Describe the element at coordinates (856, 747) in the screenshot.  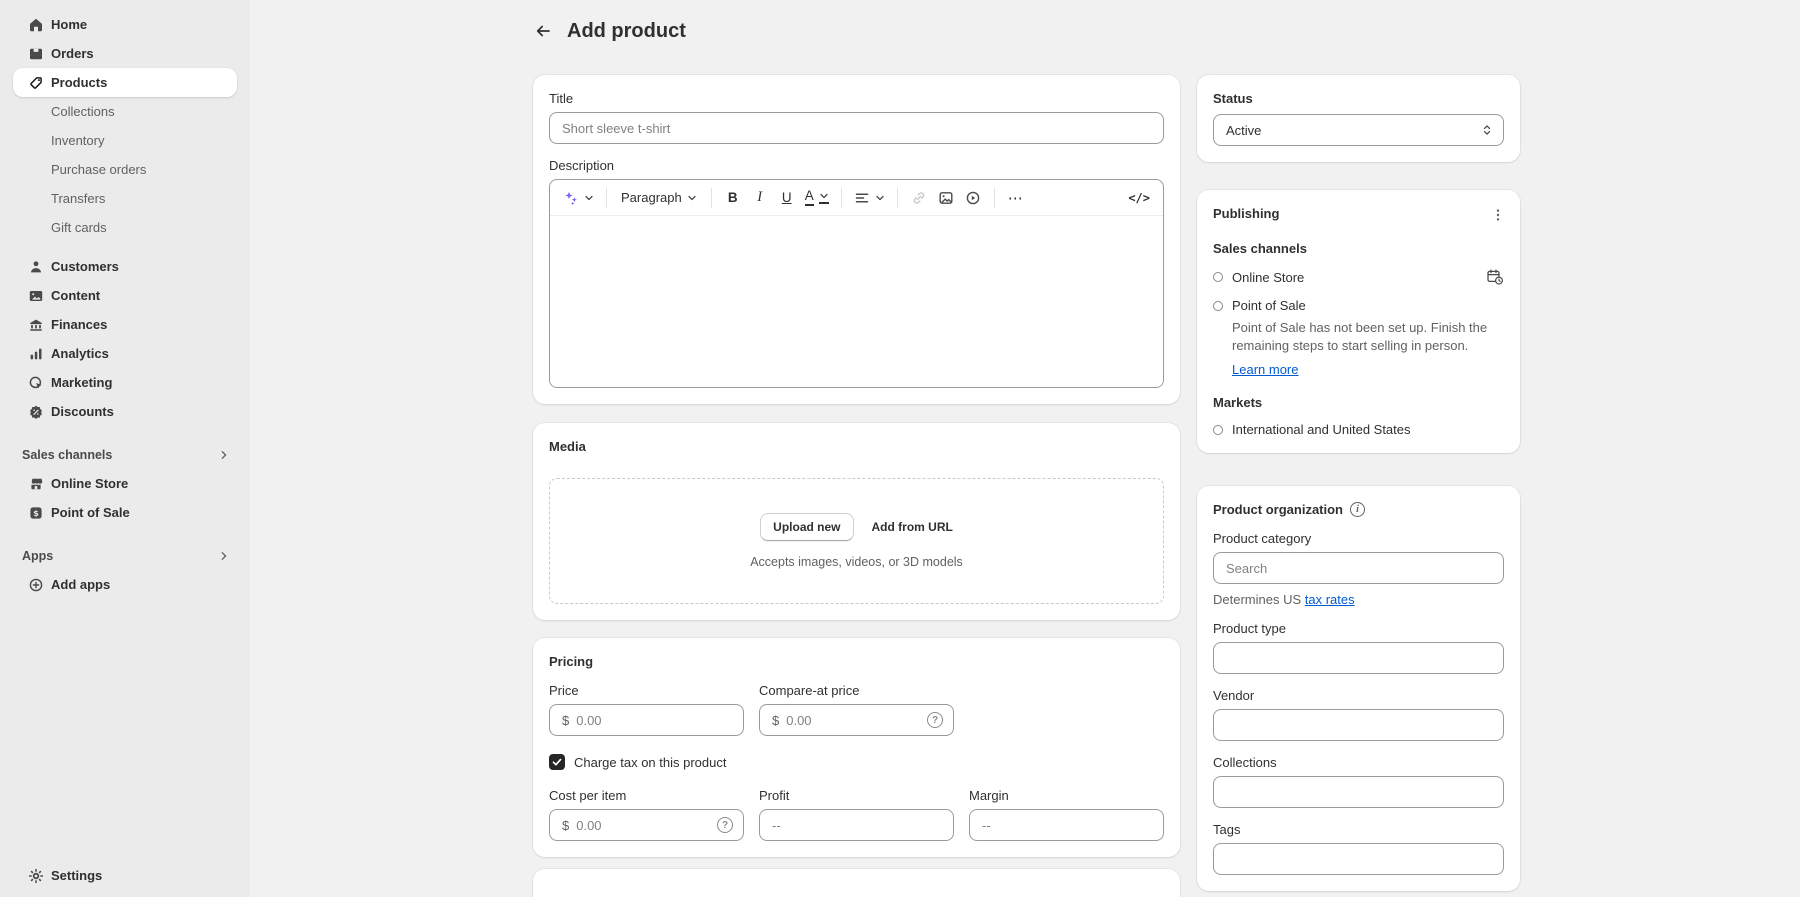
I see `pricing-card: Pricing Price $ Compare-at price` at that location.